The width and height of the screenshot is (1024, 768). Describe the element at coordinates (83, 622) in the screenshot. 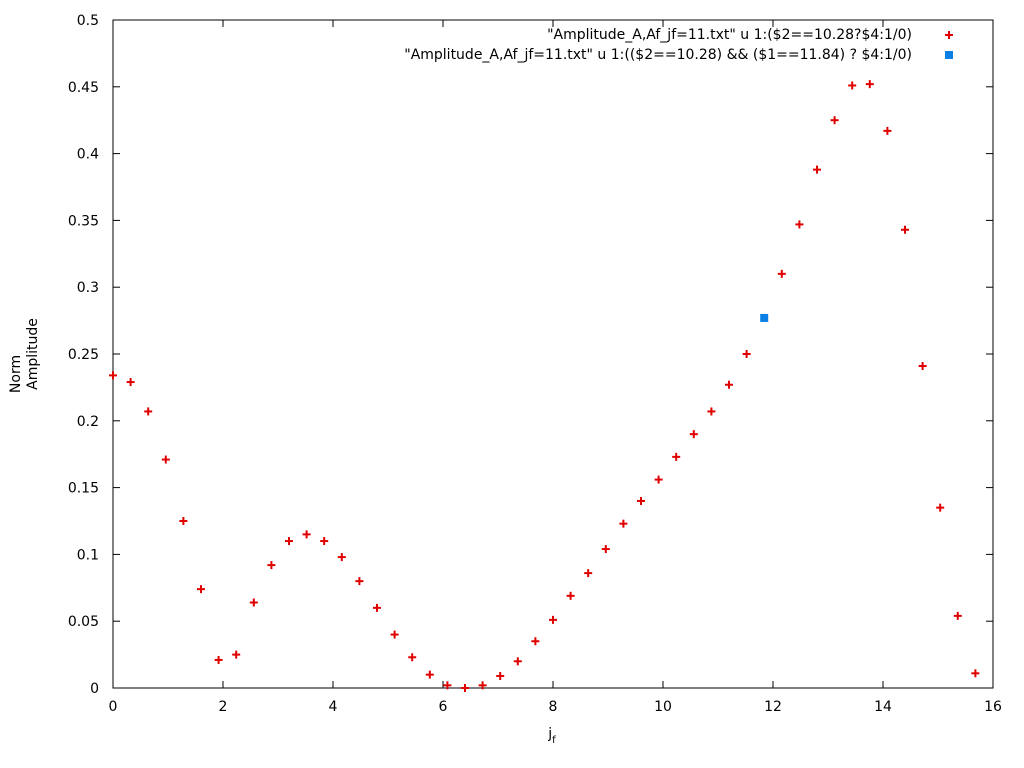

I see `y-tick-label: 0.05` at that location.